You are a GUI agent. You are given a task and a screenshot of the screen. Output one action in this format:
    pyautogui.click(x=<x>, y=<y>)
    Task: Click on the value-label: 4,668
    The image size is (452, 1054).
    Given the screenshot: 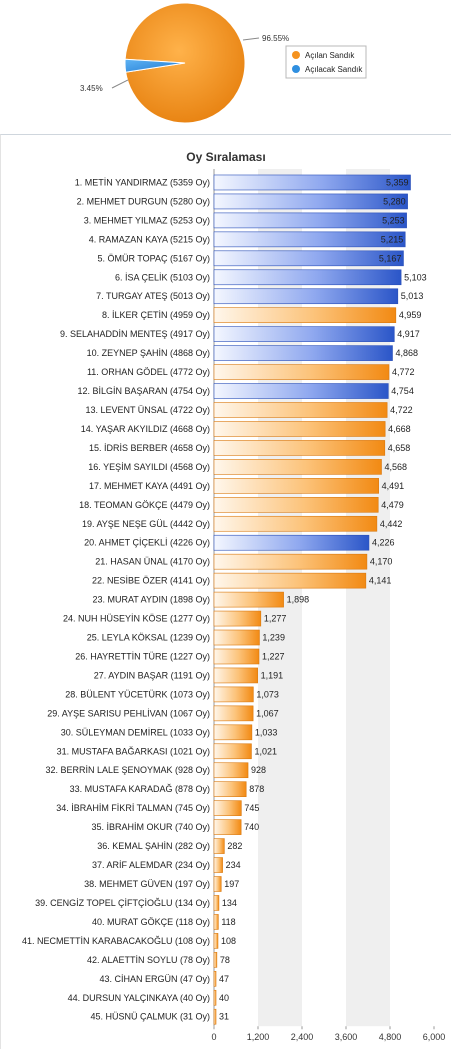 What is the action you would take?
    pyautogui.click(x=399, y=429)
    